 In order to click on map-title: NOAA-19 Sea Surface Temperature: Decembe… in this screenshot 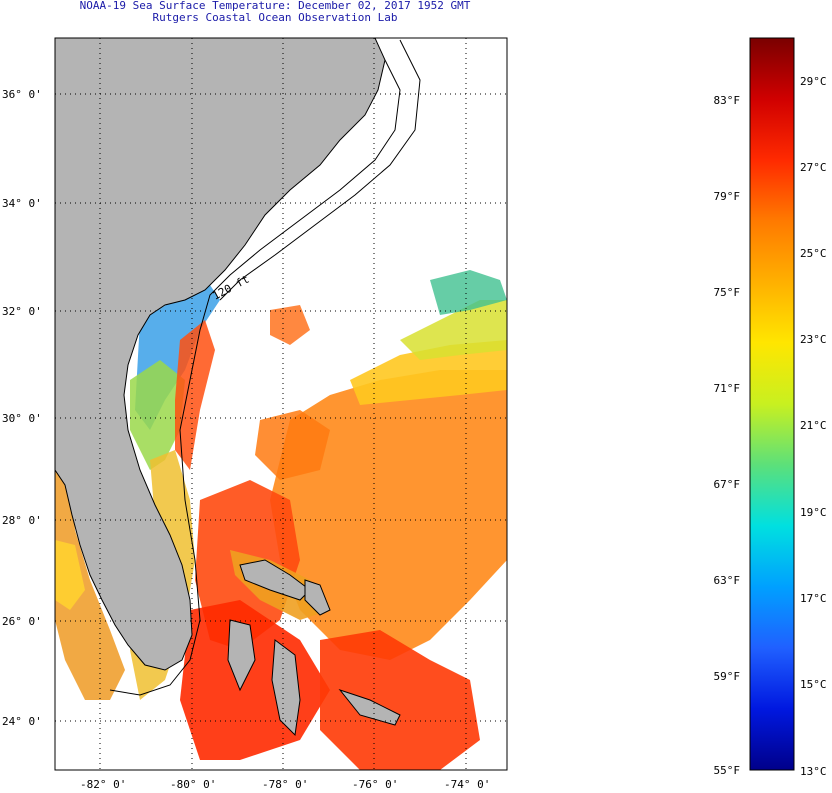, I will do `click(275, 6)`.